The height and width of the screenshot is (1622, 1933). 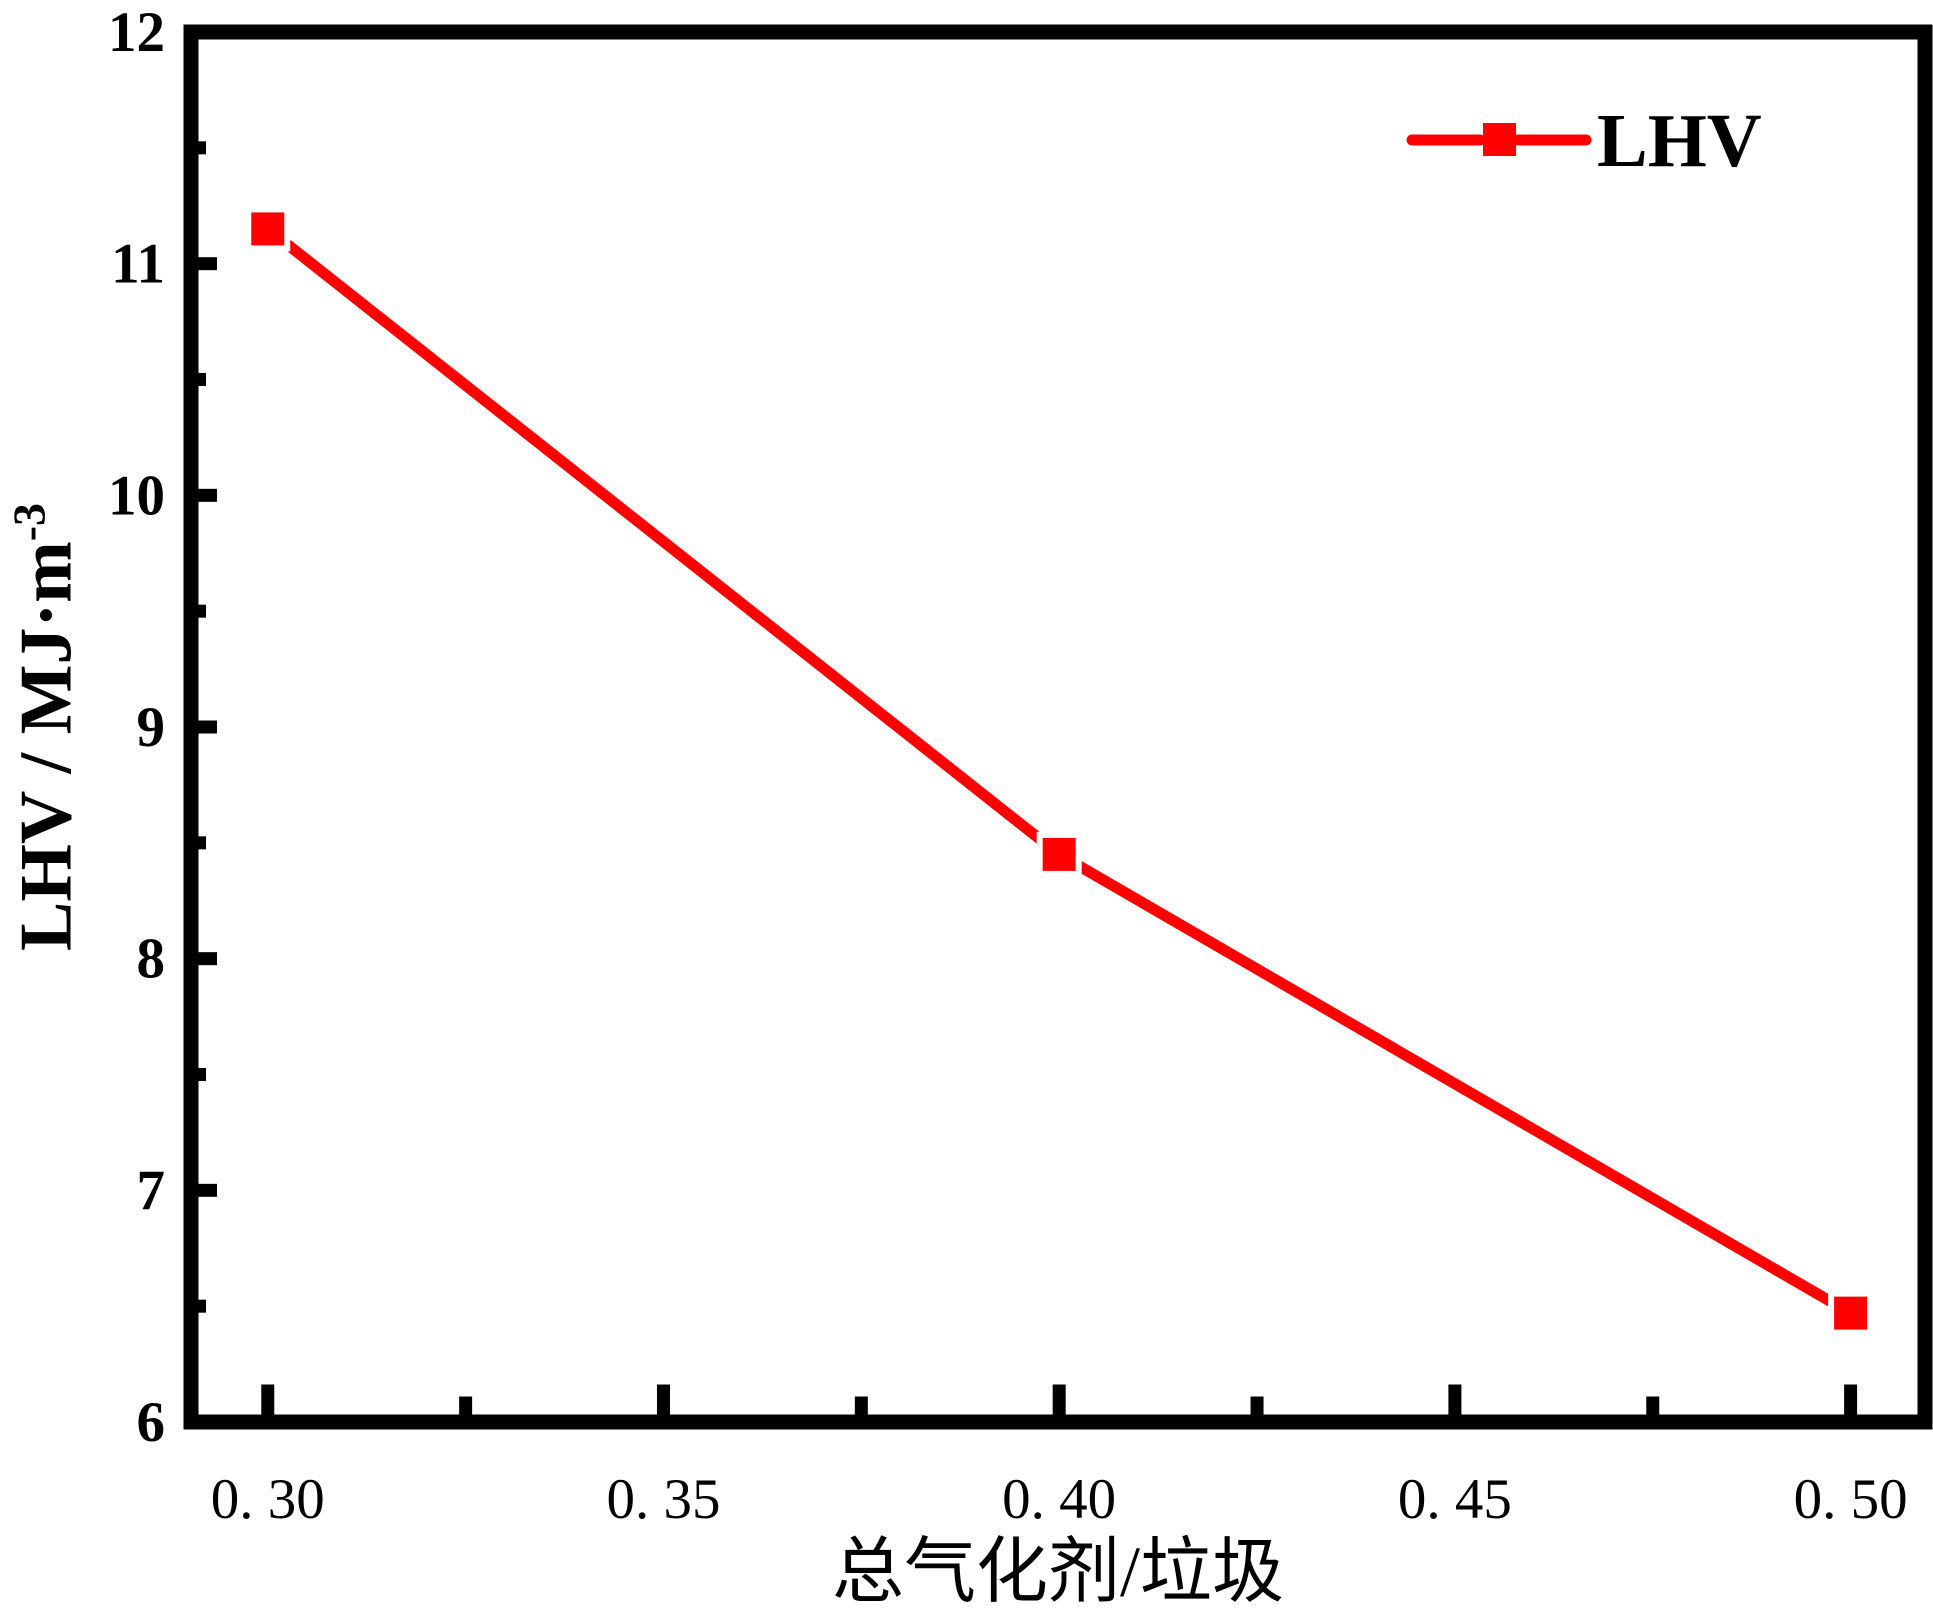 I want to click on y-tick-label: 10, so click(x=136, y=495).